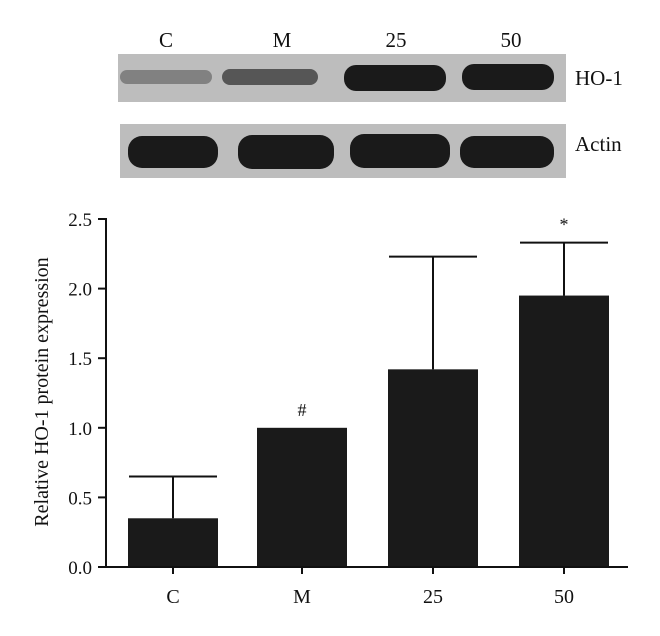  I want to click on y-tick-label: 1.5, so click(80, 359).